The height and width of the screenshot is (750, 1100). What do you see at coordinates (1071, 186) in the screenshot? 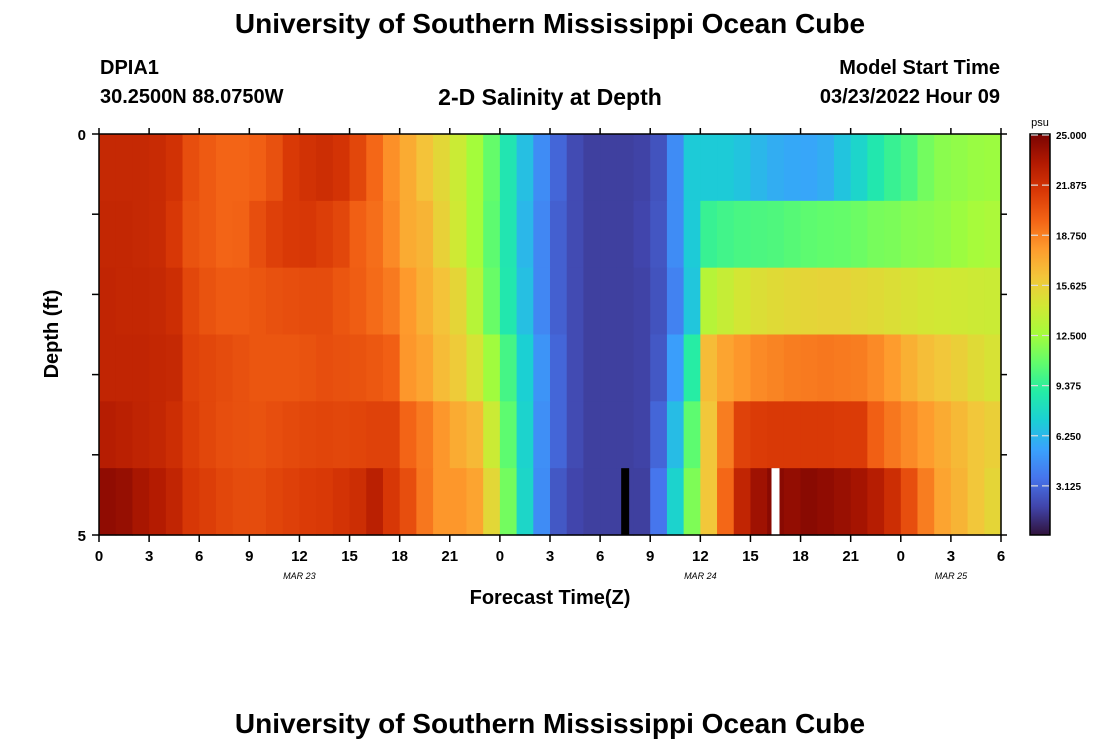
I see `colorbar-tick-label: 21.875` at bounding box center [1071, 186].